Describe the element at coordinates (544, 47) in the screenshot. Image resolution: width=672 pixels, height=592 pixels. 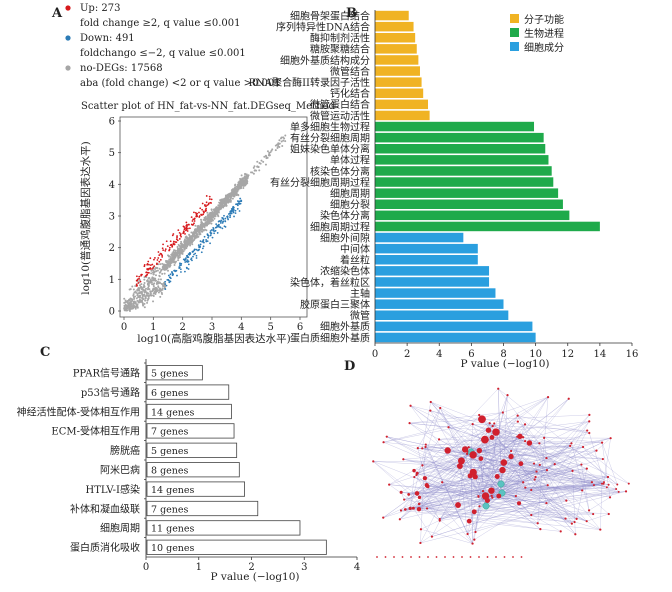
I see `legend-label: 细胞成分` at that location.